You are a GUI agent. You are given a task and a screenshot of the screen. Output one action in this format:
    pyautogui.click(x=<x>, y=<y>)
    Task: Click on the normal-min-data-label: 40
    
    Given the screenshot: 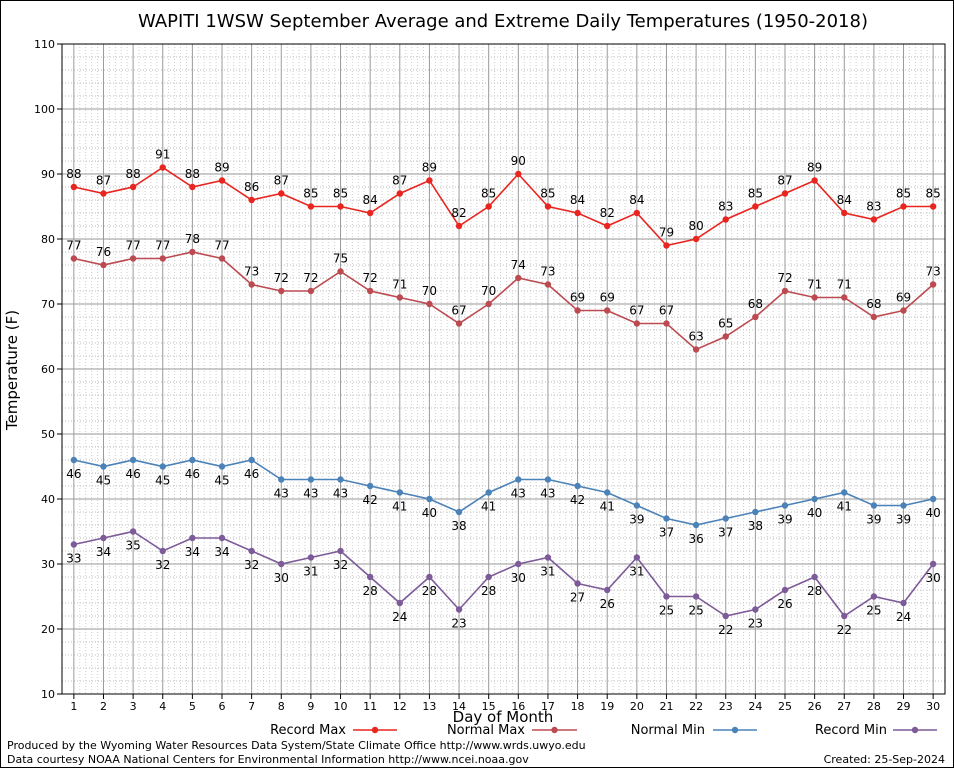 What is the action you would take?
    pyautogui.click(x=429, y=513)
    